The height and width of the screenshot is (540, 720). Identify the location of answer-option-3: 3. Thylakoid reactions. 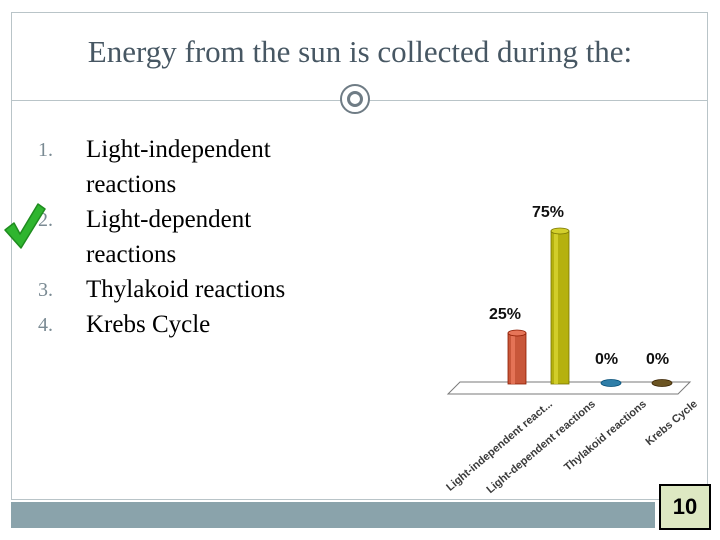
(188, 289).